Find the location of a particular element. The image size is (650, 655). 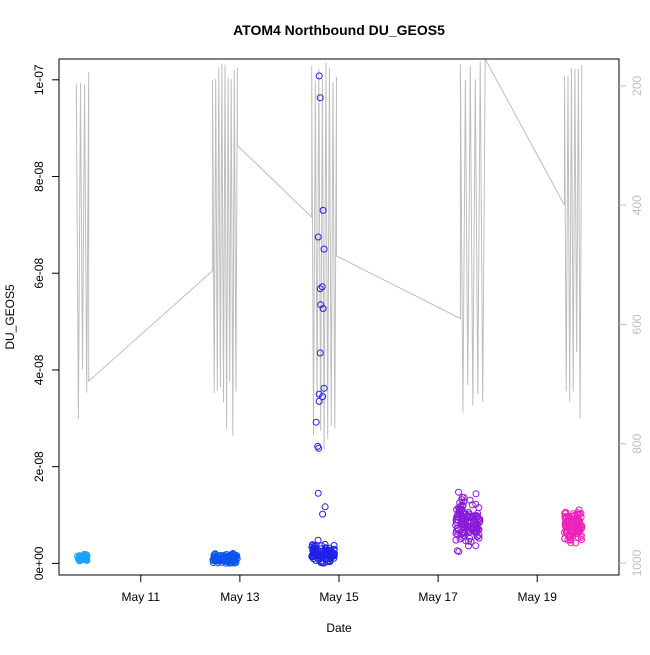

y-tick-label: 4e-08 is located at coordinates (39, 369).